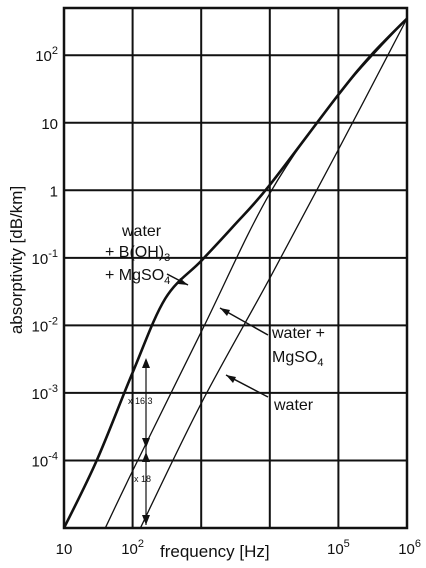 The image size is (426, 568). I want to click on water-arrowhead, so click(231, 379).